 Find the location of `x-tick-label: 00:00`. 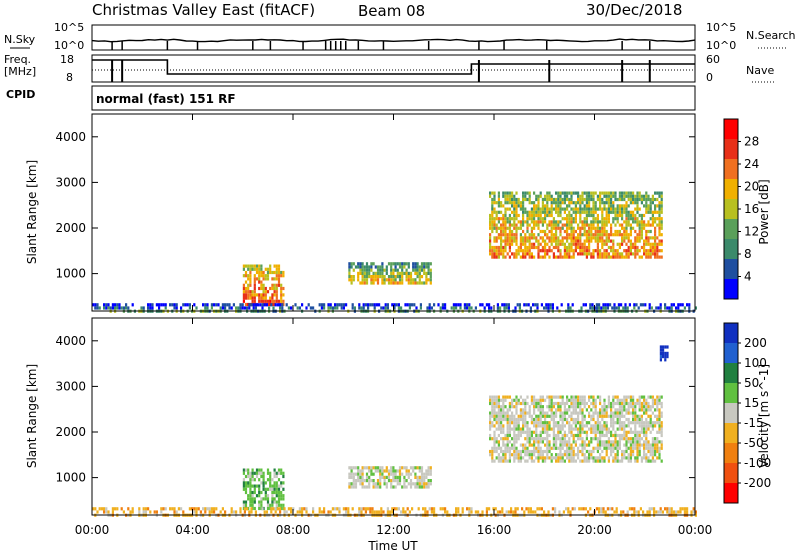

x-tick-label: 00:00 is located at coordinates (695, 530).